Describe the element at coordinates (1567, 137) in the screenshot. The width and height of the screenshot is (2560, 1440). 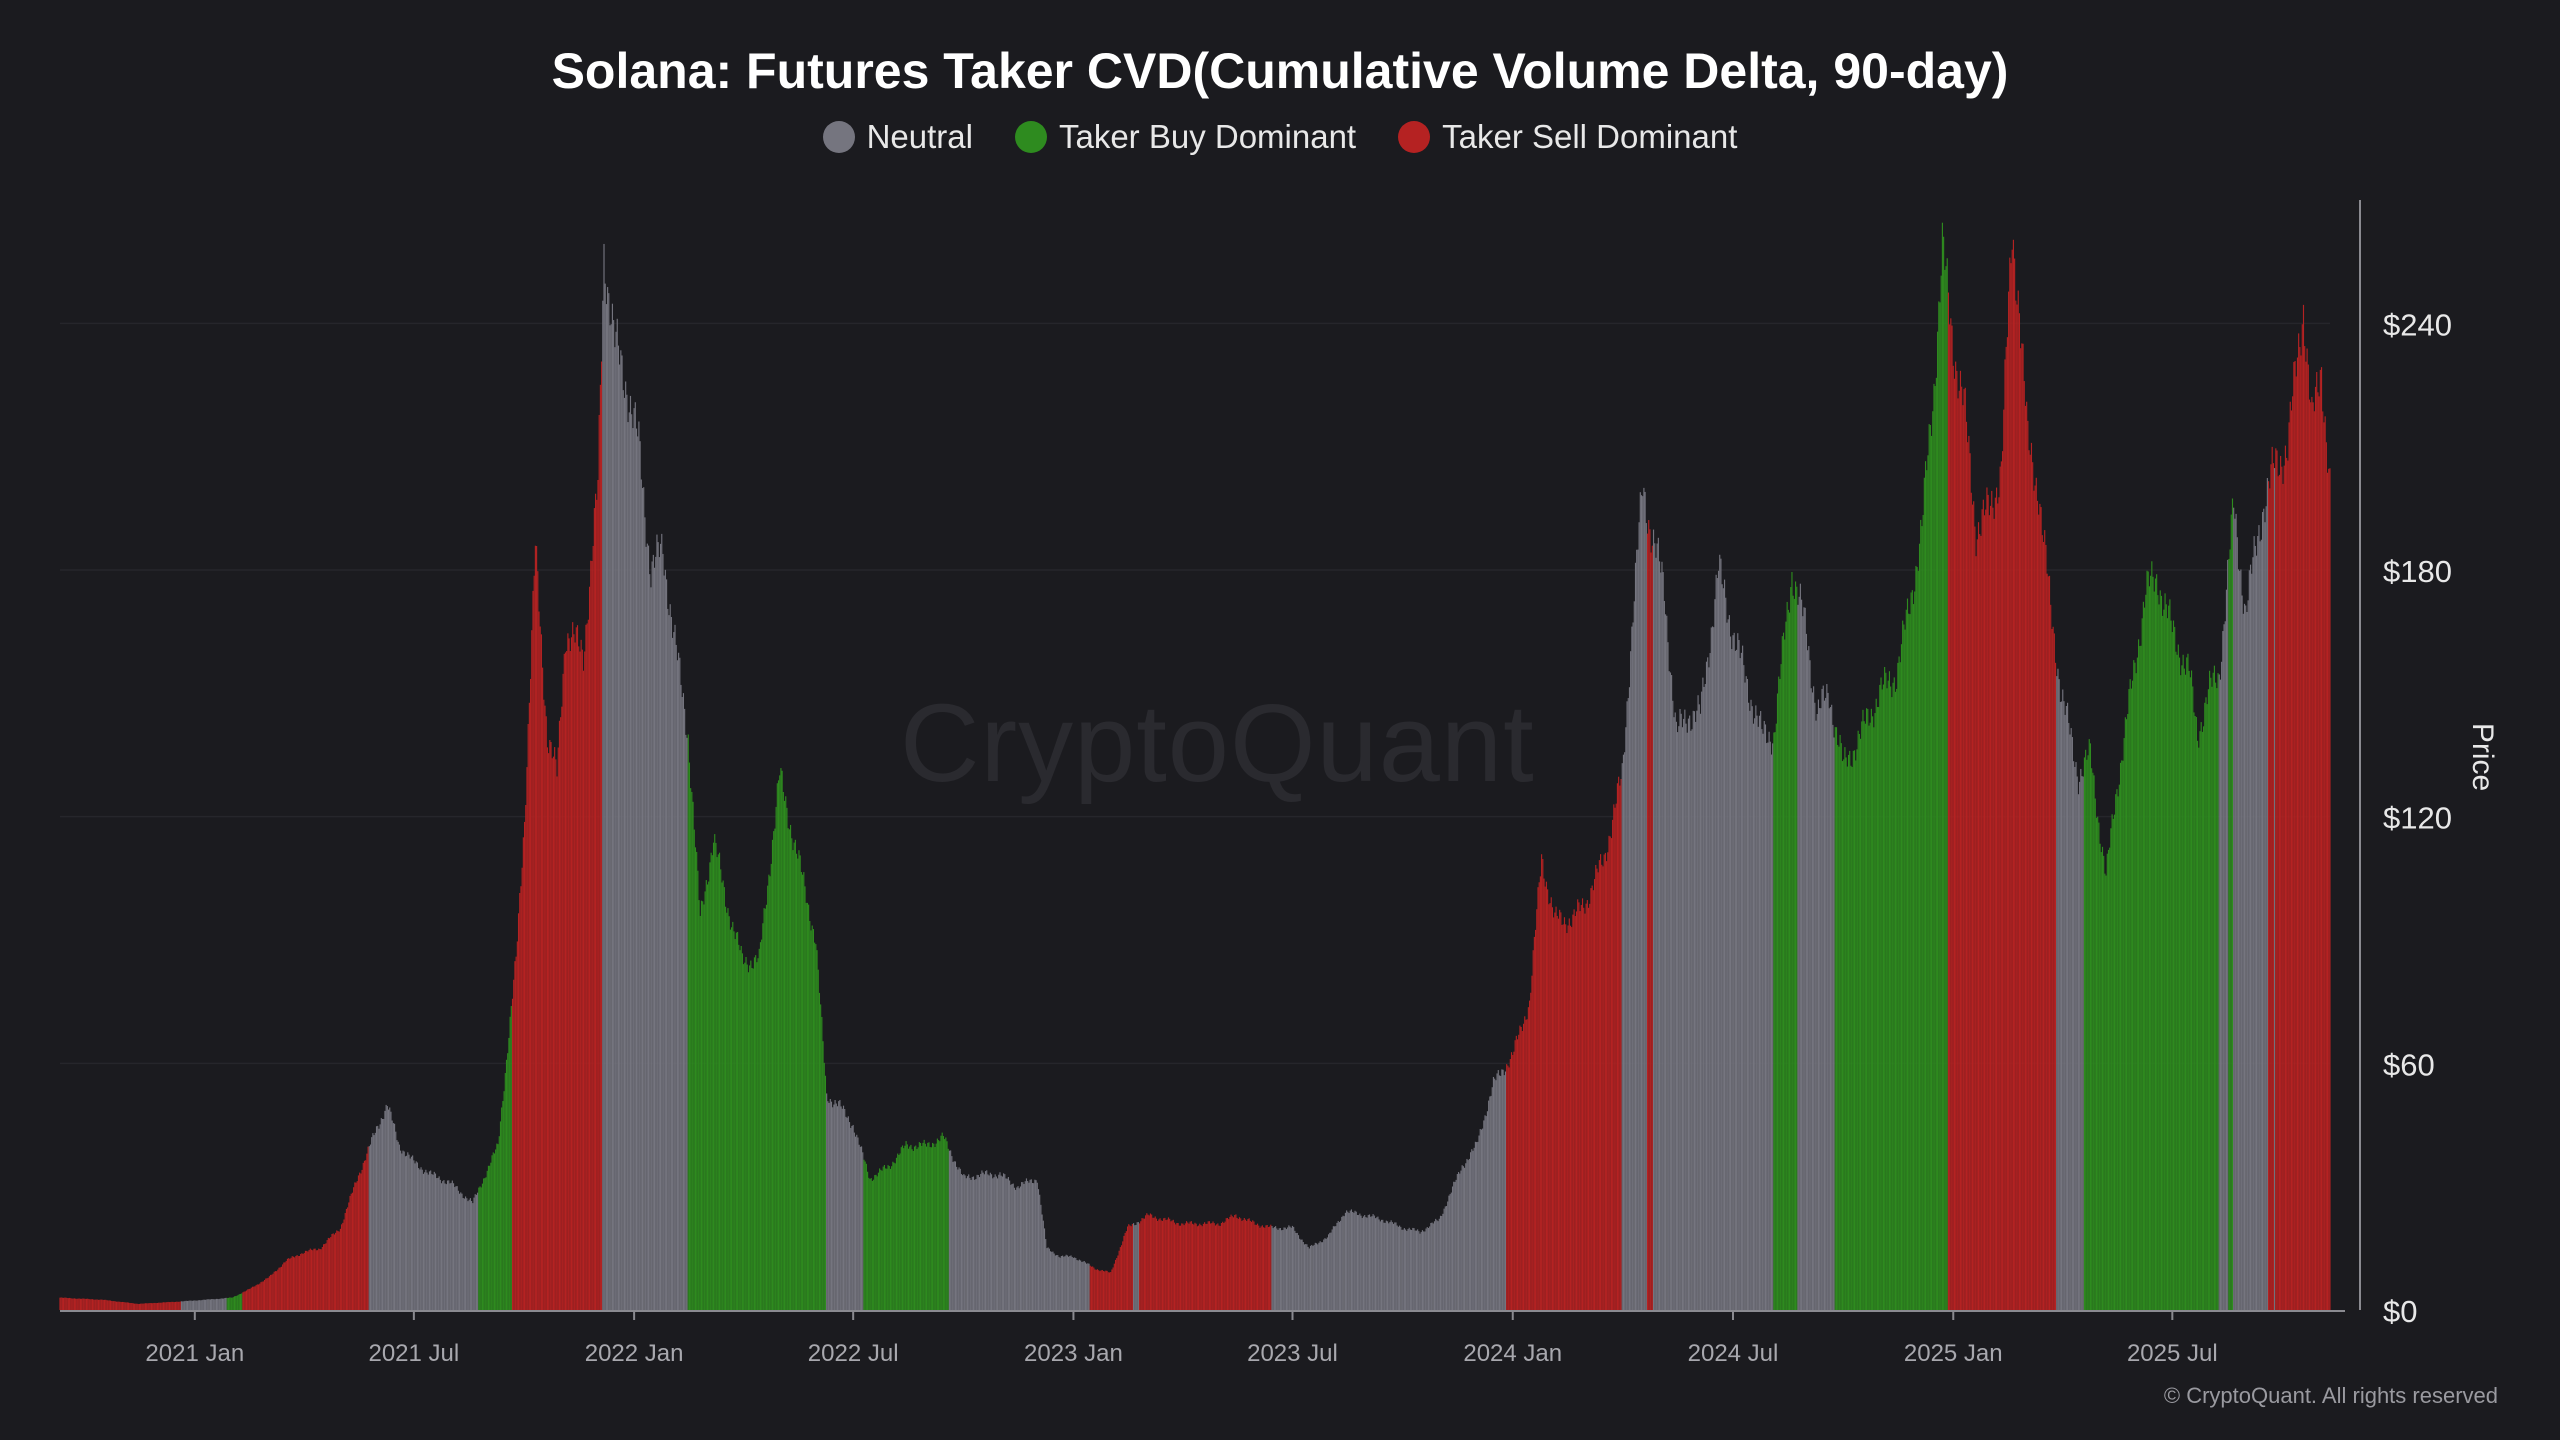
I see `legend-item-sell: Taker Sell Dominant` at that location.